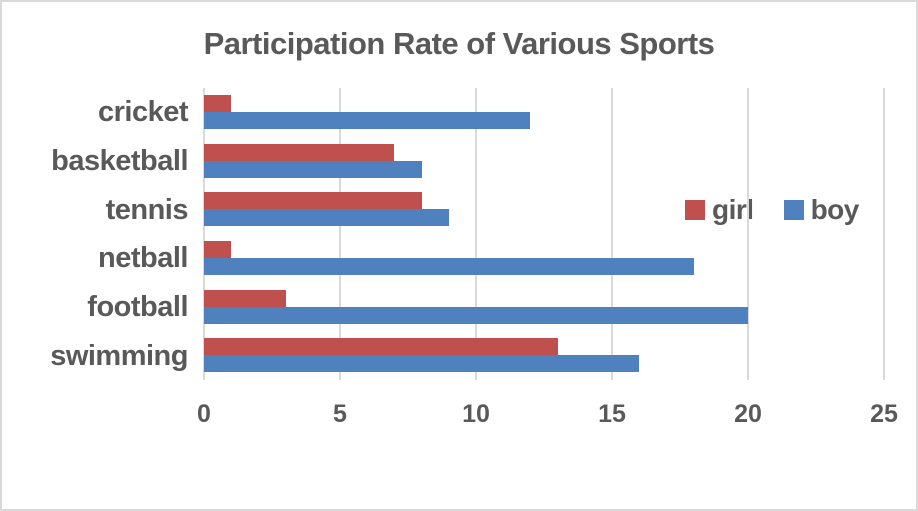  Describe the element at coordinates (884, 414) in the screenshot. I see `x-tick-label-25: 25` at that location.